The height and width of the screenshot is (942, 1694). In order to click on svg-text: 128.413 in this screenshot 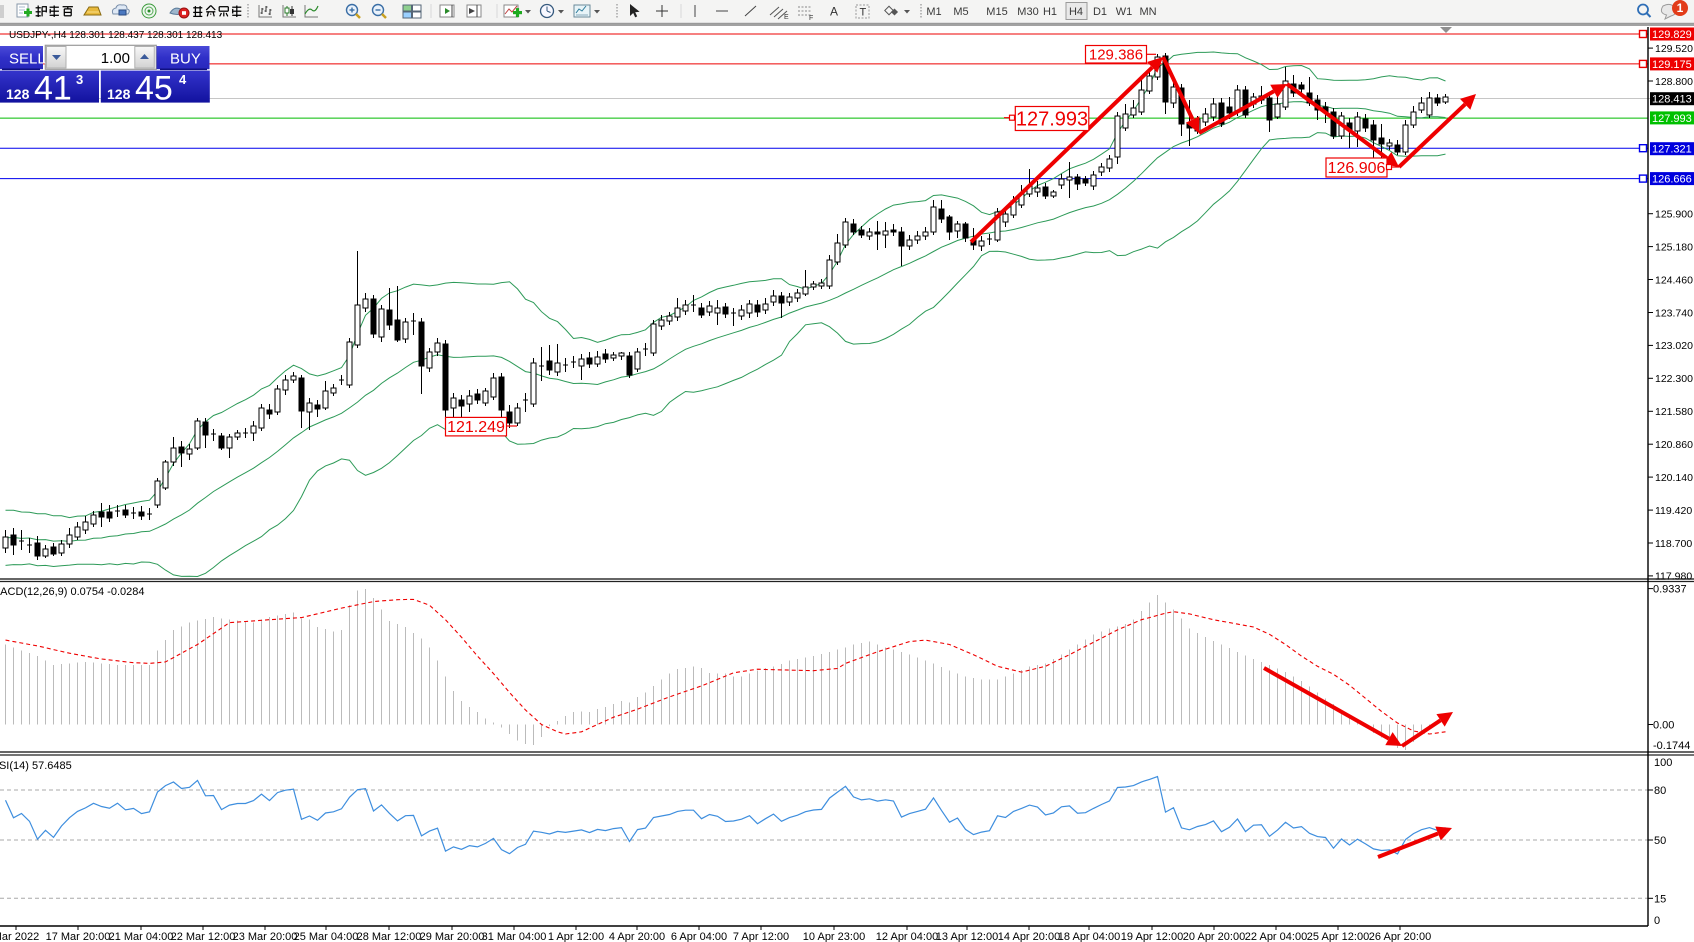, I will do `click(1672, 100)`.